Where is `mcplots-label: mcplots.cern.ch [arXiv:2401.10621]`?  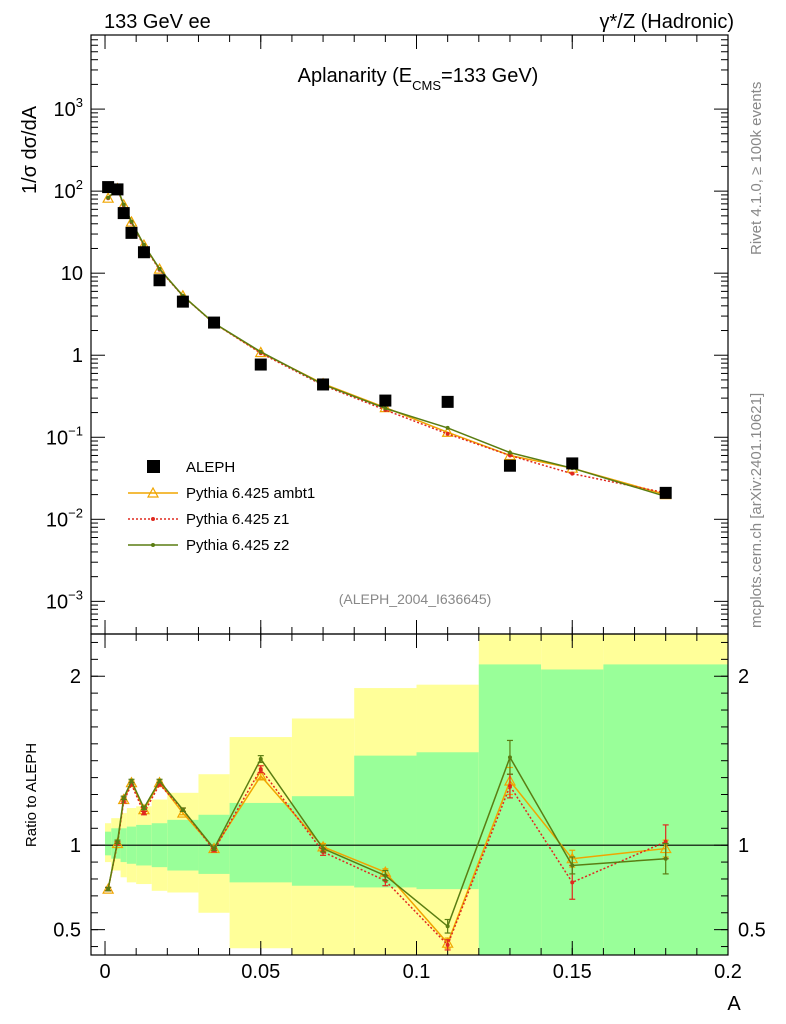
mcplots-label: mcplots.cern.ch [arXiv:2401.10621] is located at coordinates (756, 510).